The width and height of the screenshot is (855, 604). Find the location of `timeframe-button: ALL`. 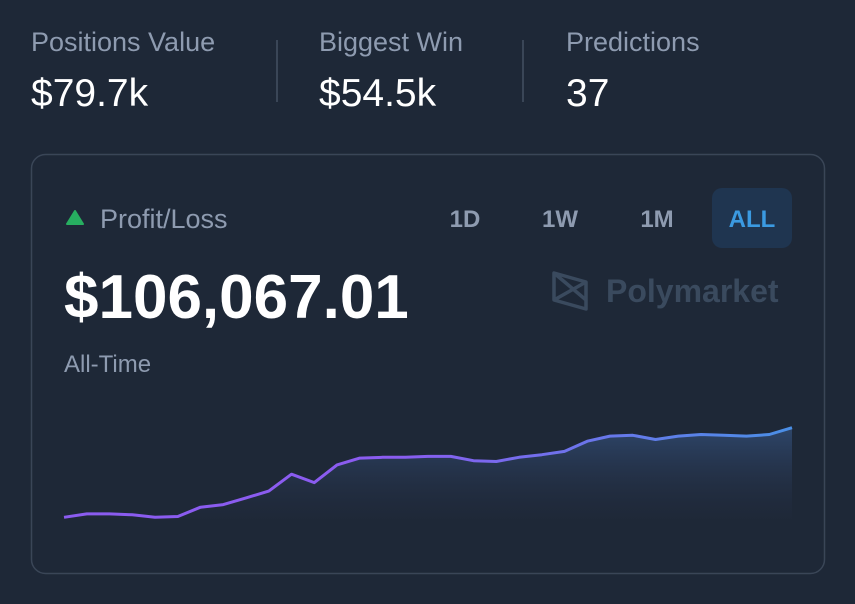

timeframe-button: ALL is located at coordinates (752, 219).